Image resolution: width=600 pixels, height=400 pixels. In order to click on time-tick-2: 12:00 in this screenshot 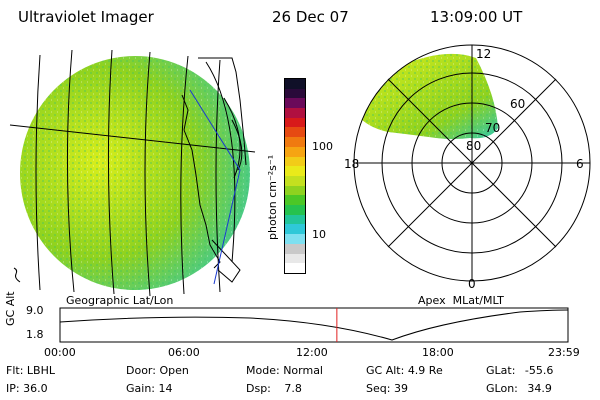, I will do `click(312, 352)`.